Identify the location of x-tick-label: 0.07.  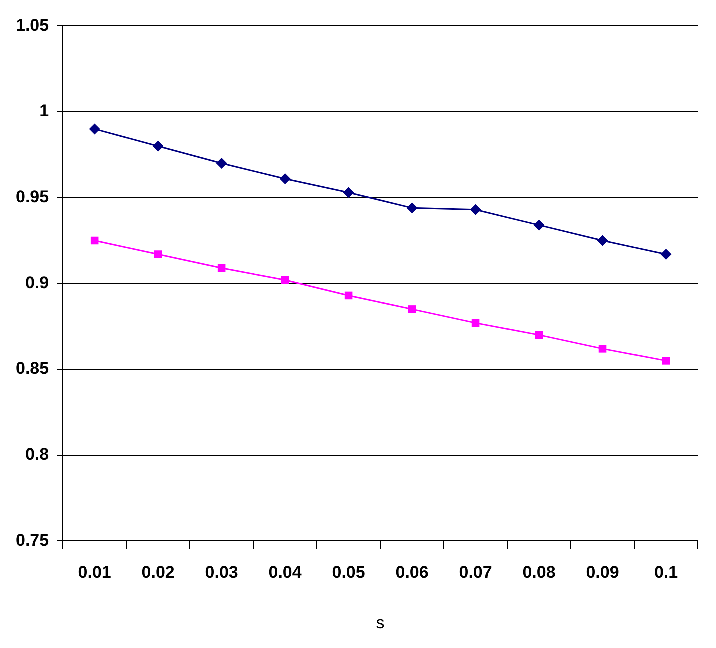
(475, 572).